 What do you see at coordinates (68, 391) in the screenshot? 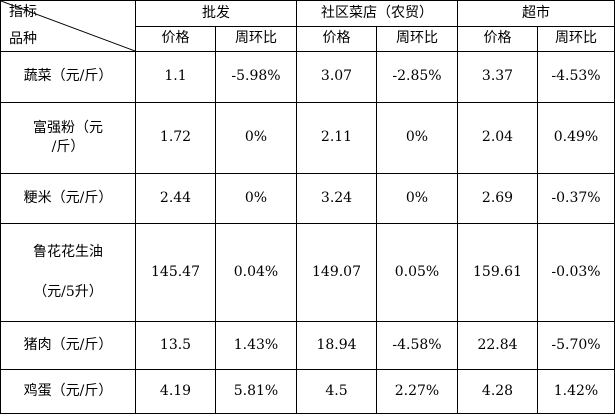
I see `row-label-eggs: 鸡蛋（元/斤）` at bounding box center [68, 391].